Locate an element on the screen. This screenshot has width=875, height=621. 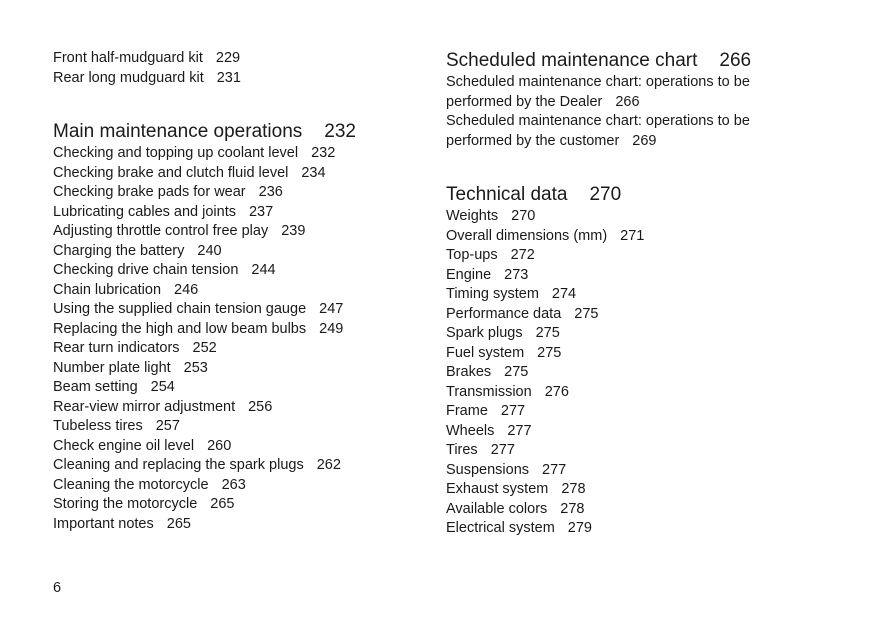
toc-entry: Cleaning the motorcycle 263 is located at coordinates (204, 486).